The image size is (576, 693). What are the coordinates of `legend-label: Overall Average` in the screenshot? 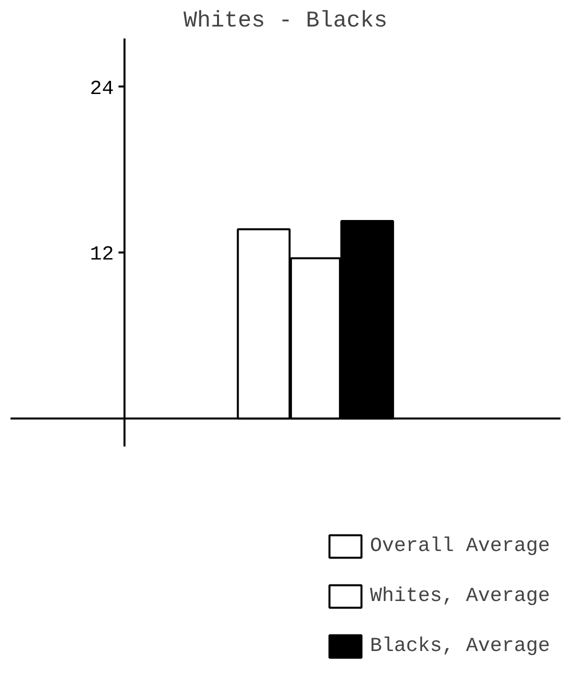 It's located at (460, 546).